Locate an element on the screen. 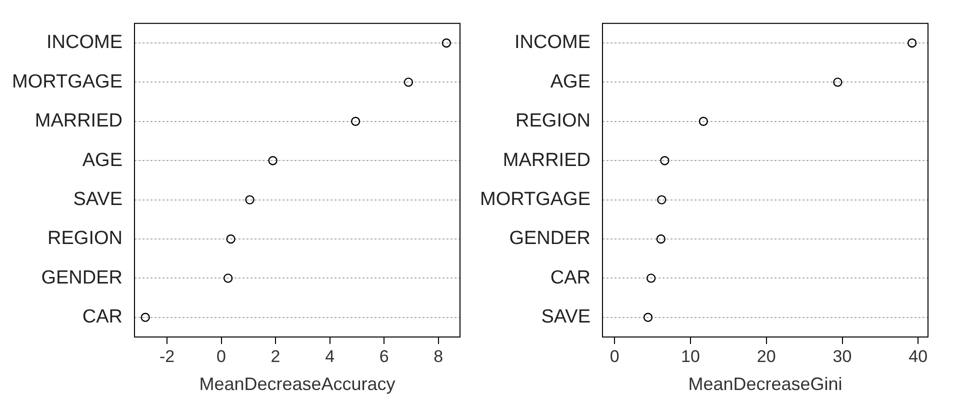 The width and height of the screenshot is (953, 409). x-tick-label: 8 is located at coordinates (439, 356).